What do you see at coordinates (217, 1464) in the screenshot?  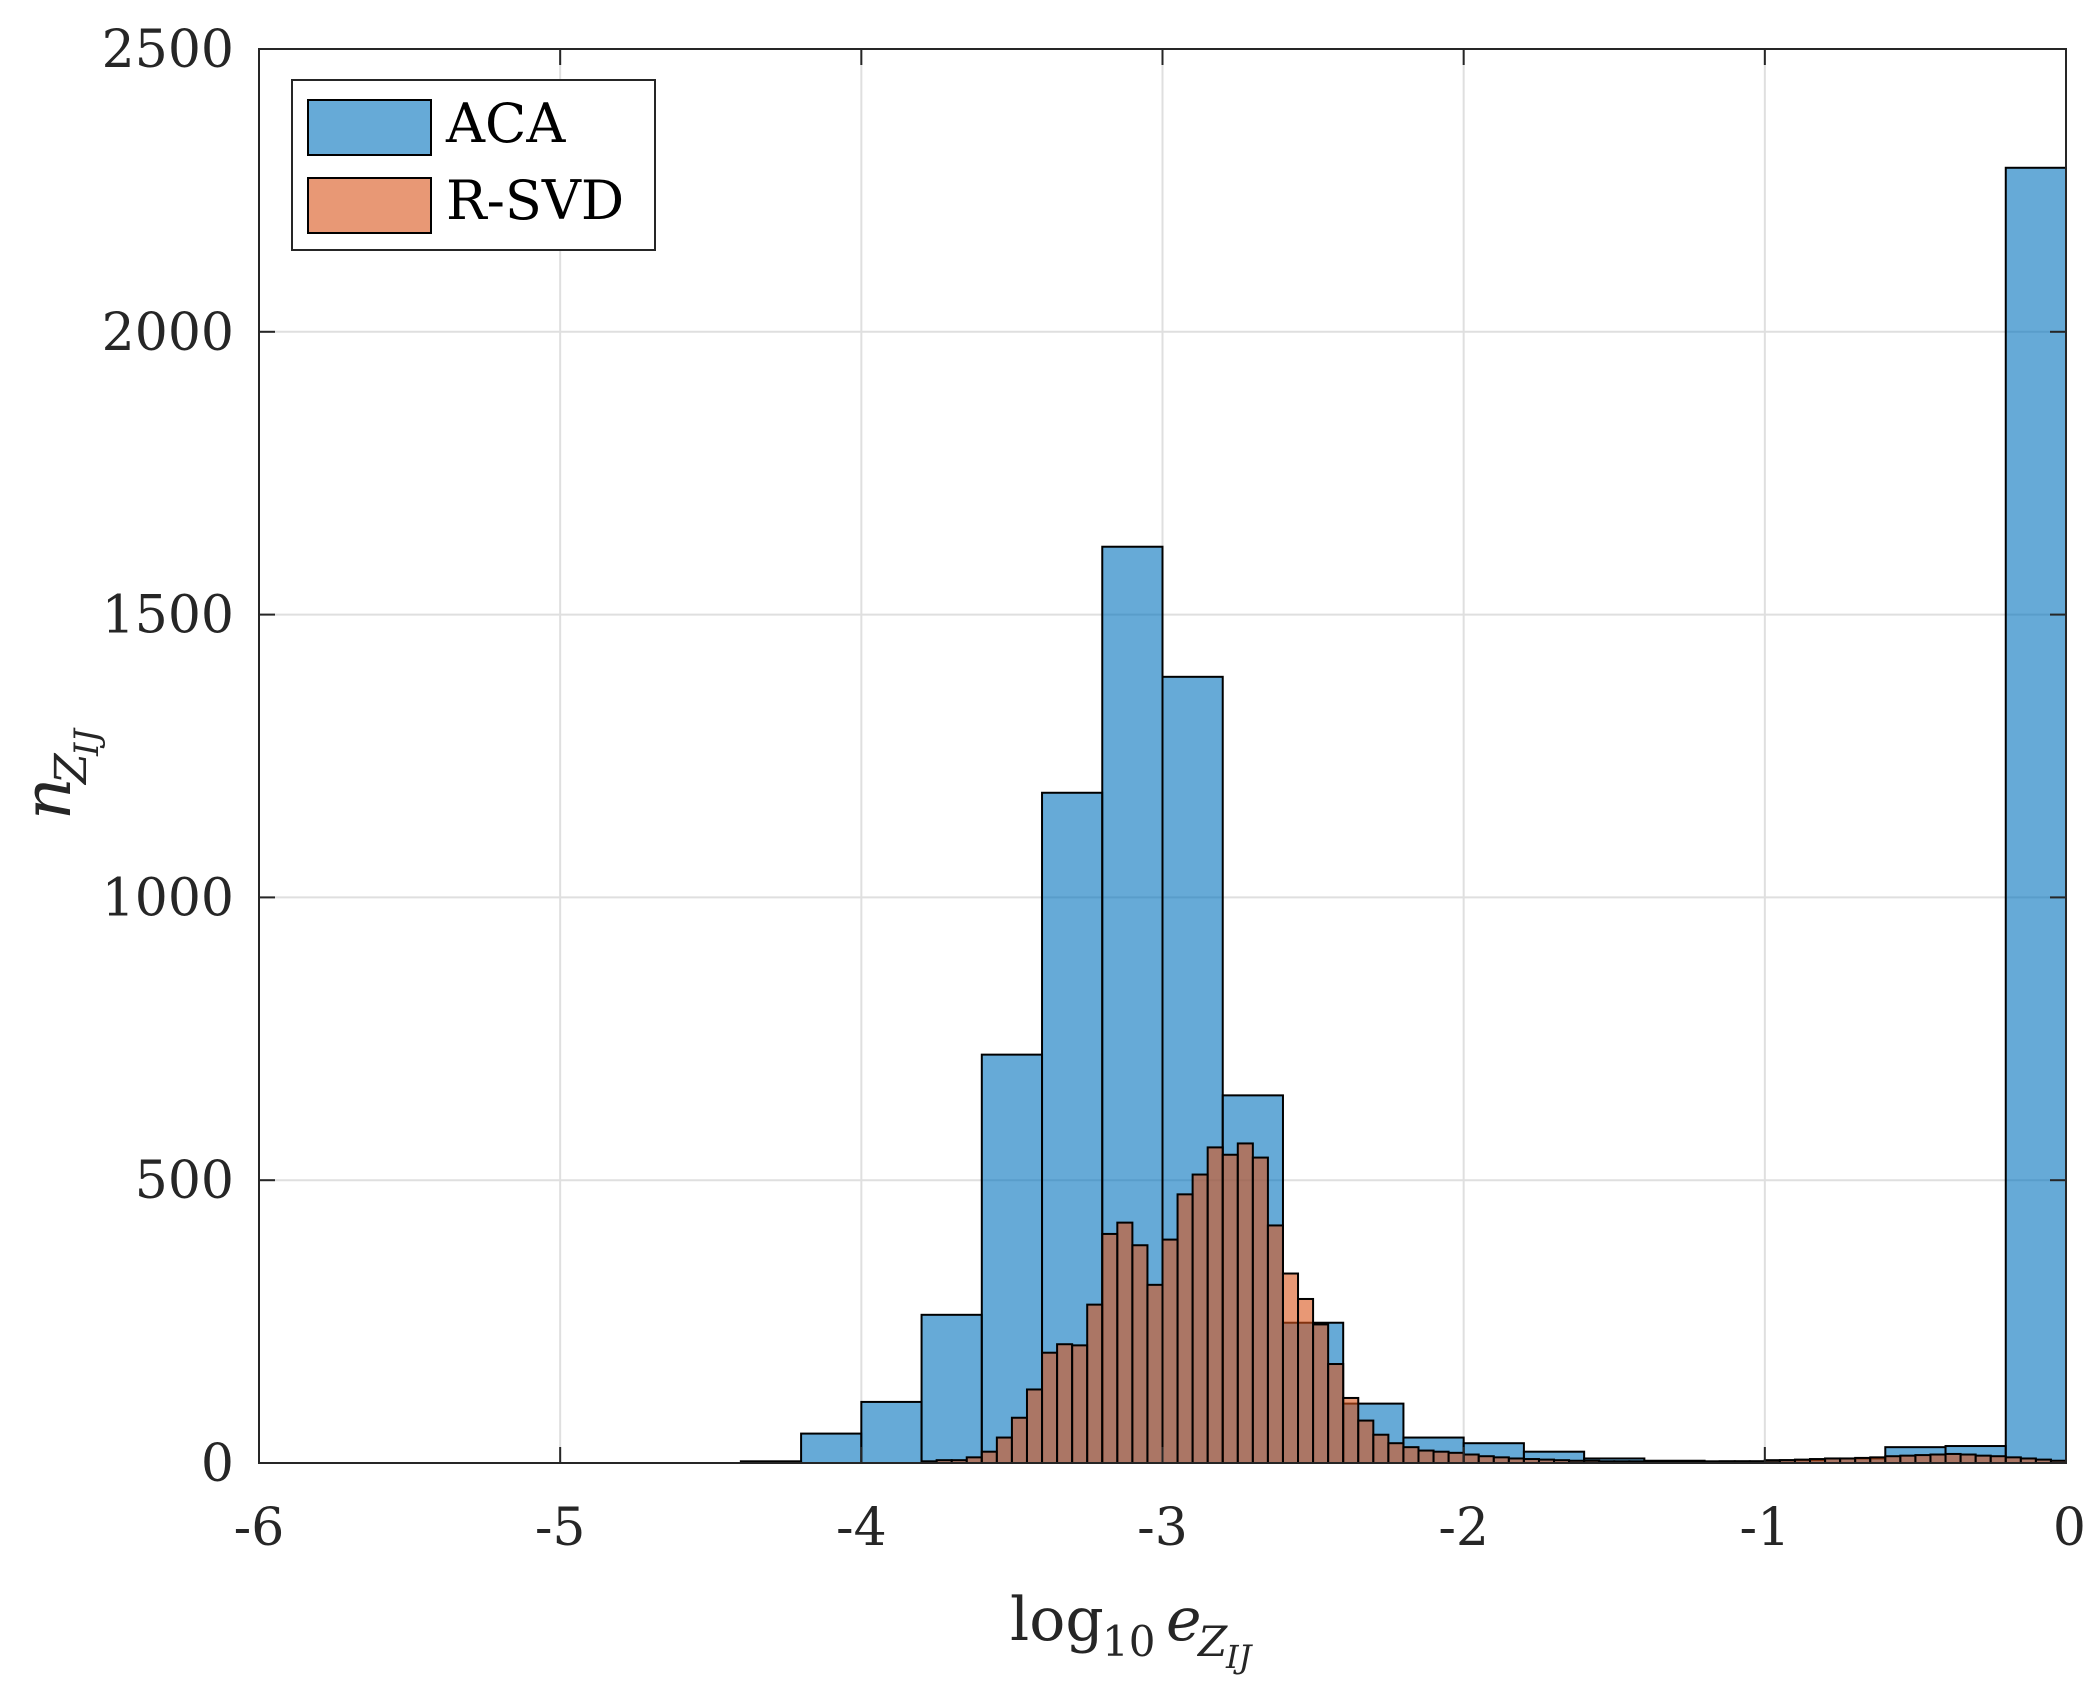 I see `y-tick-label: 0` at bounding box center [217, 1464].